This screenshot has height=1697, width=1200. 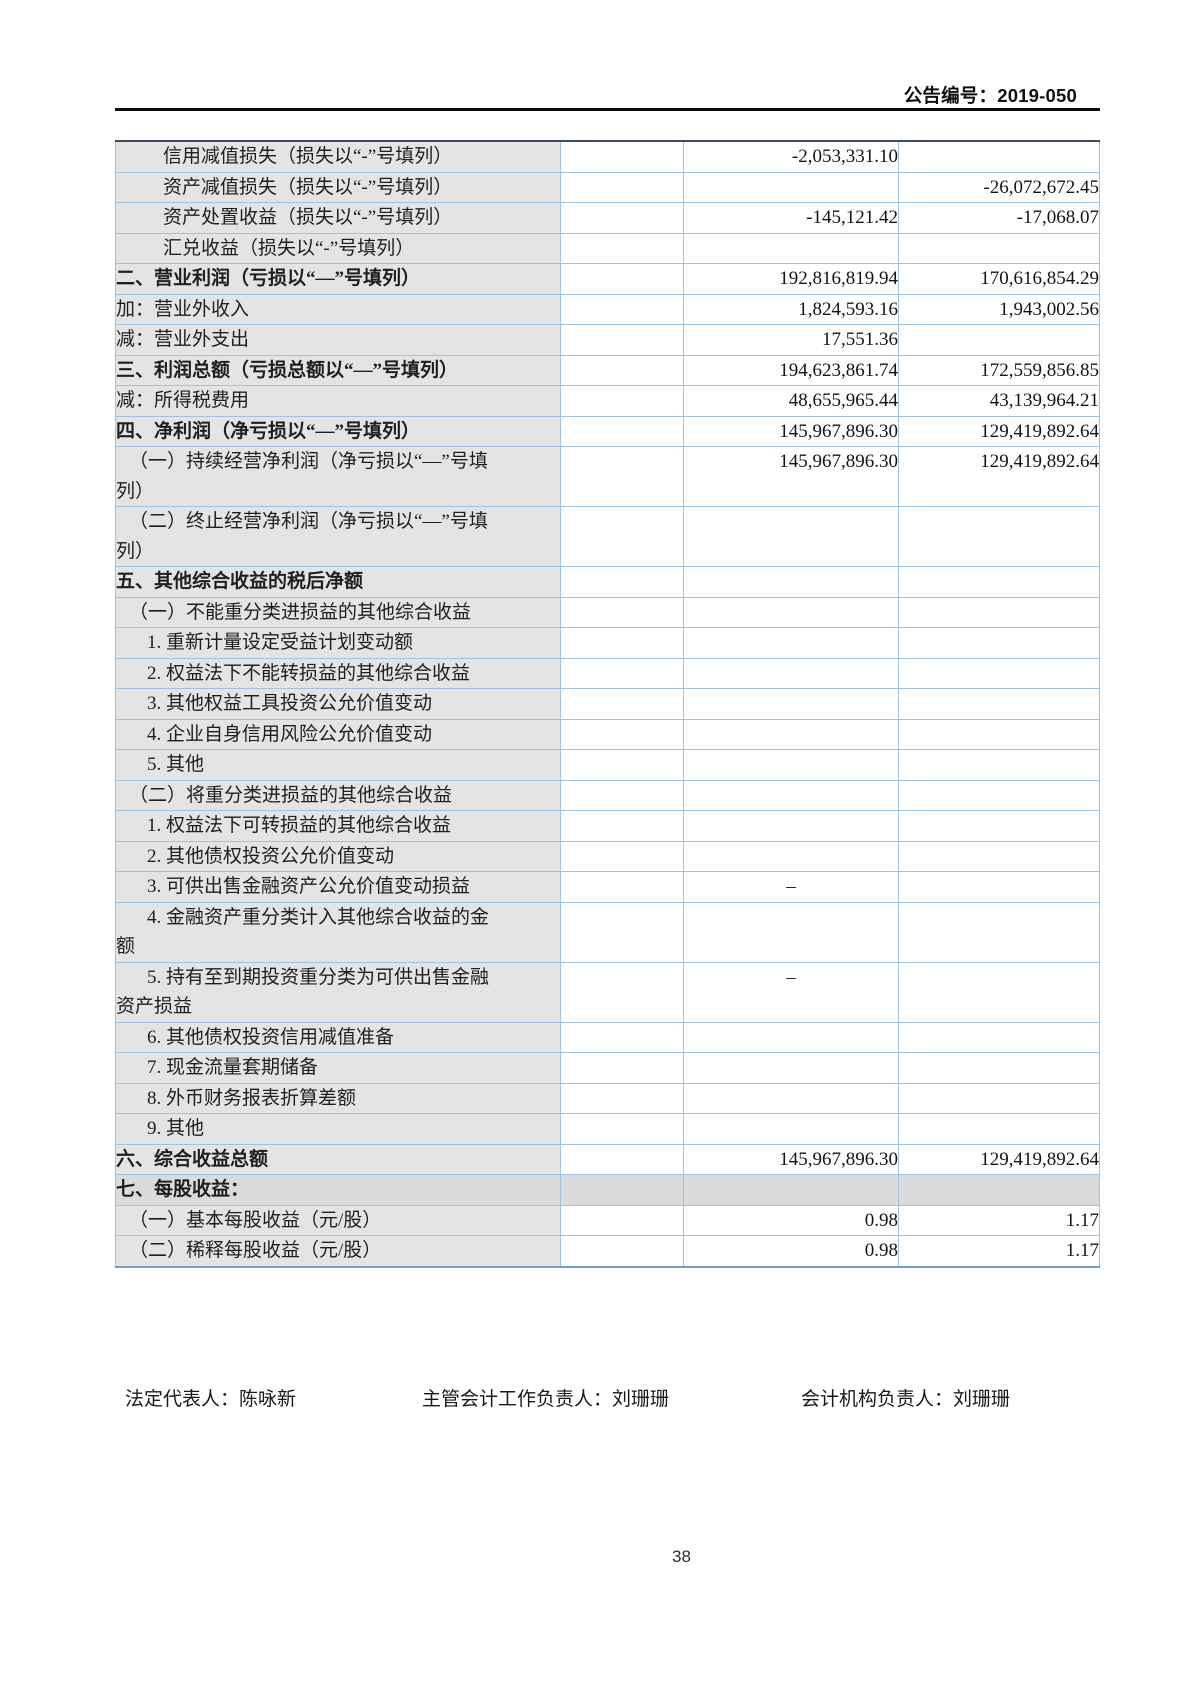 What do you see at coordinates (338, 1190) in the screenshot?
I see `row-label: 七、每股收益：` at bounding box center [338, 1190].